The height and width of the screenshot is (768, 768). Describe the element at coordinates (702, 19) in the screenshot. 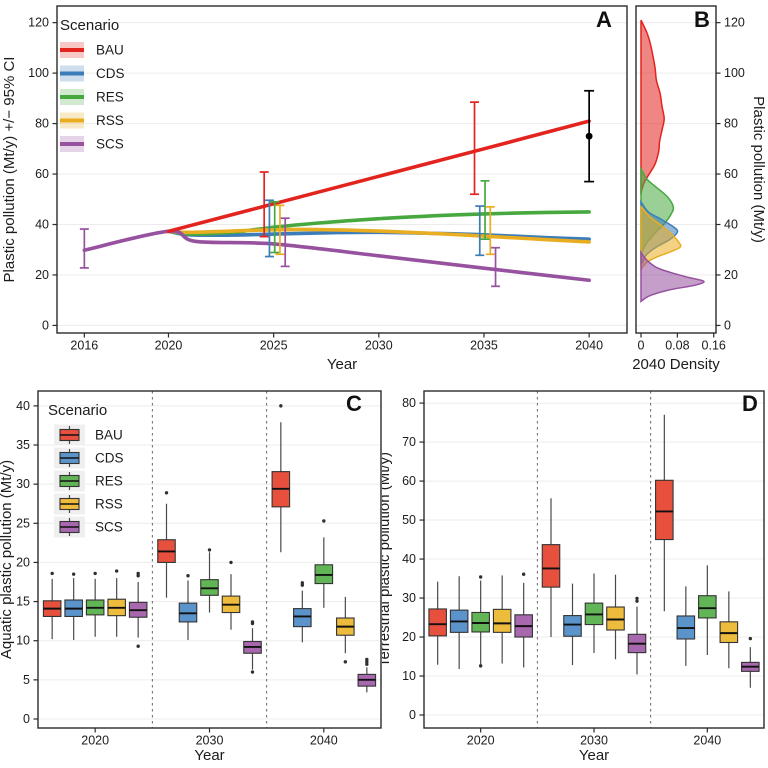

I see `panel-label-b: B` at that location.